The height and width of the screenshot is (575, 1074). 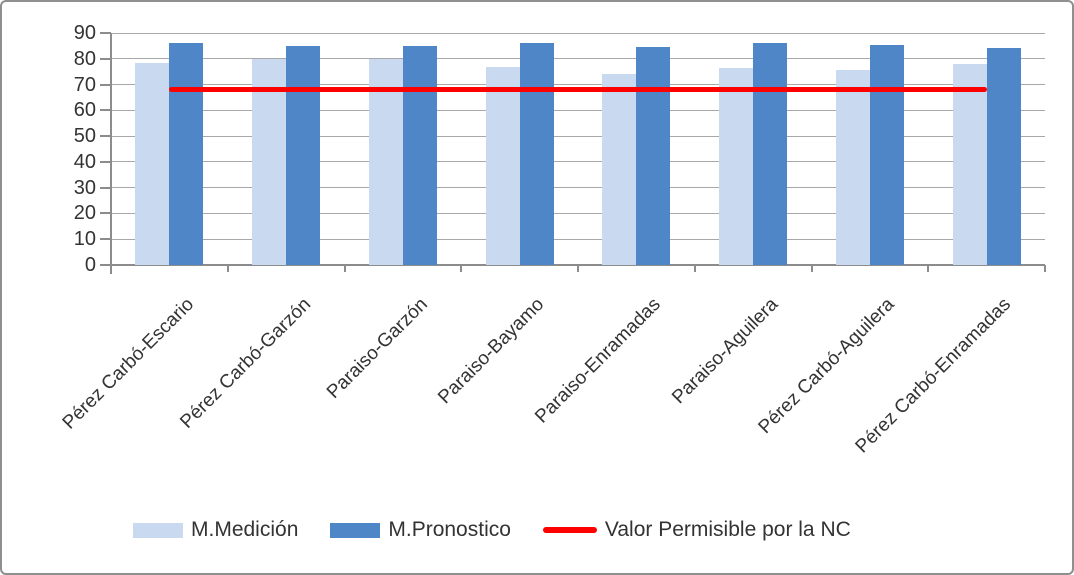 I want to click on x-axis-label: Pérez Carbó-Garzón, so click(x=245, y=363).